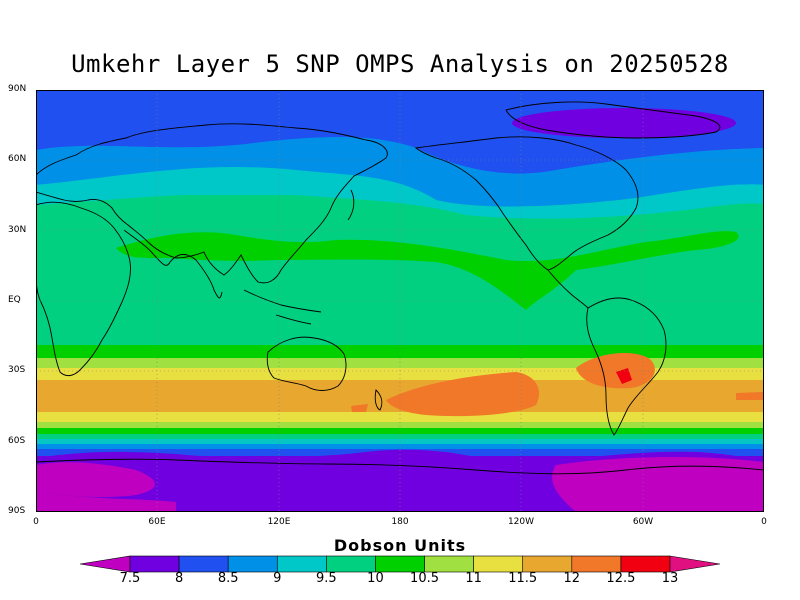 This screenshot has width=800, height=600. Describe the element at coordinates (764, 522) in the screenshot. I see `lon-label-0-east: 0` at that location.